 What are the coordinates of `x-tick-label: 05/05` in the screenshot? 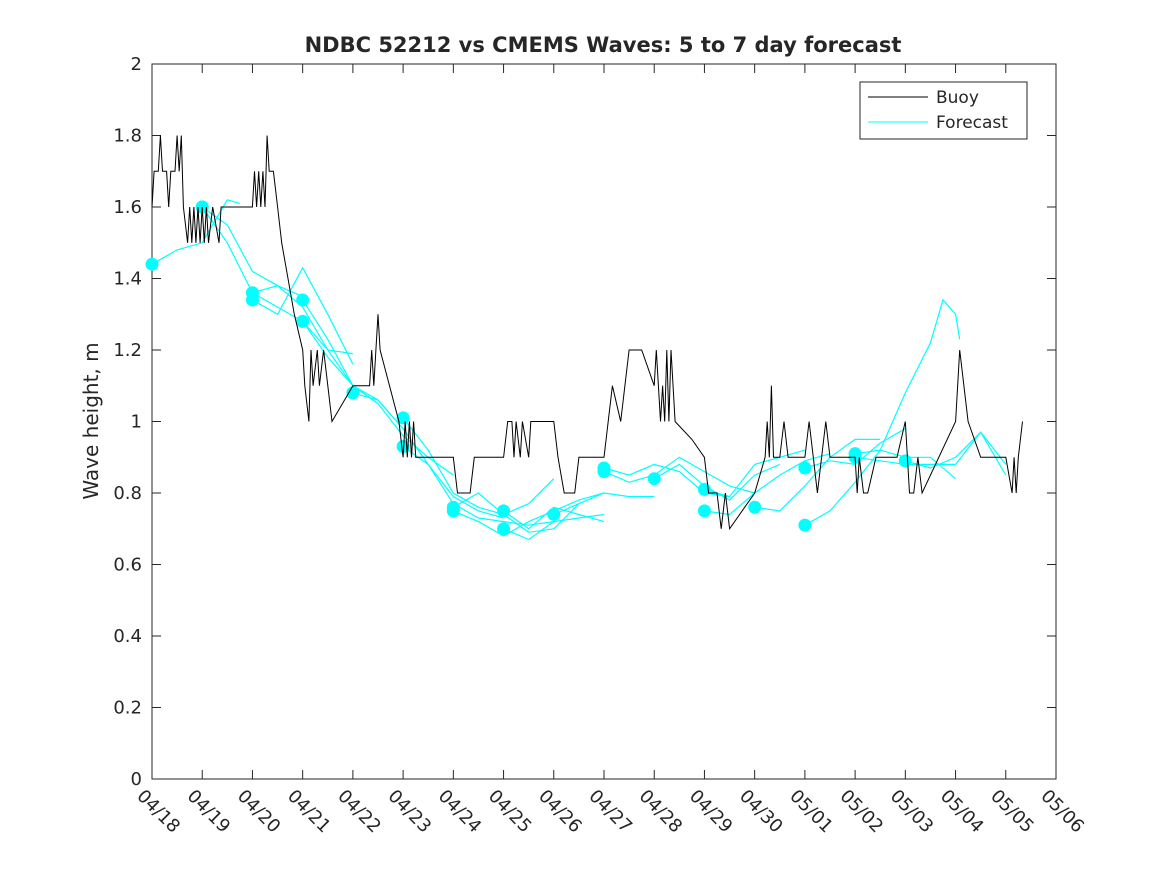 It's located at (1012, 812).